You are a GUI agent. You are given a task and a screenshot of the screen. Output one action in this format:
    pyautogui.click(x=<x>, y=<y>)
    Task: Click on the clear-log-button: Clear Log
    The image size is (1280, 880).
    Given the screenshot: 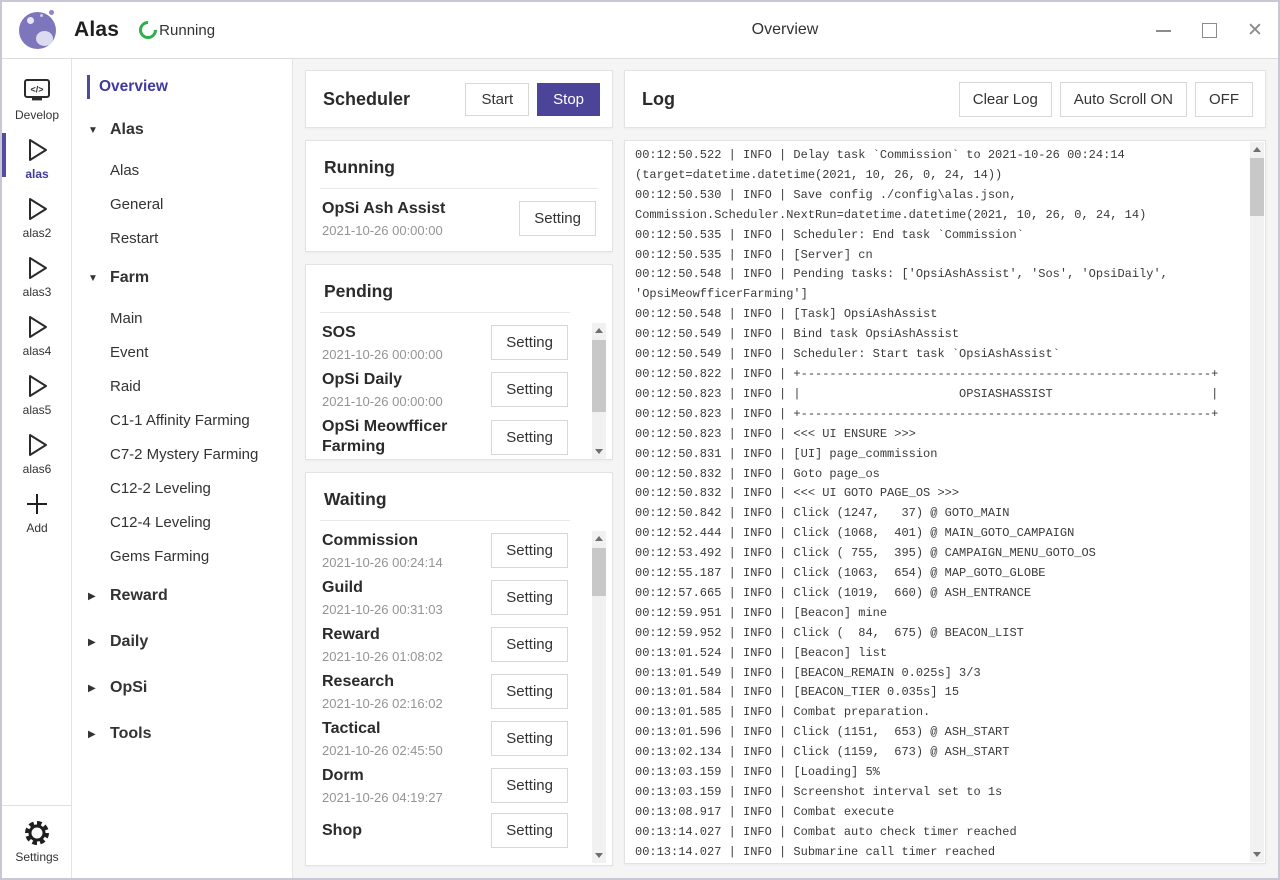 What is the action you would take?
    pyautogui.click(x=1005, y=99)
    